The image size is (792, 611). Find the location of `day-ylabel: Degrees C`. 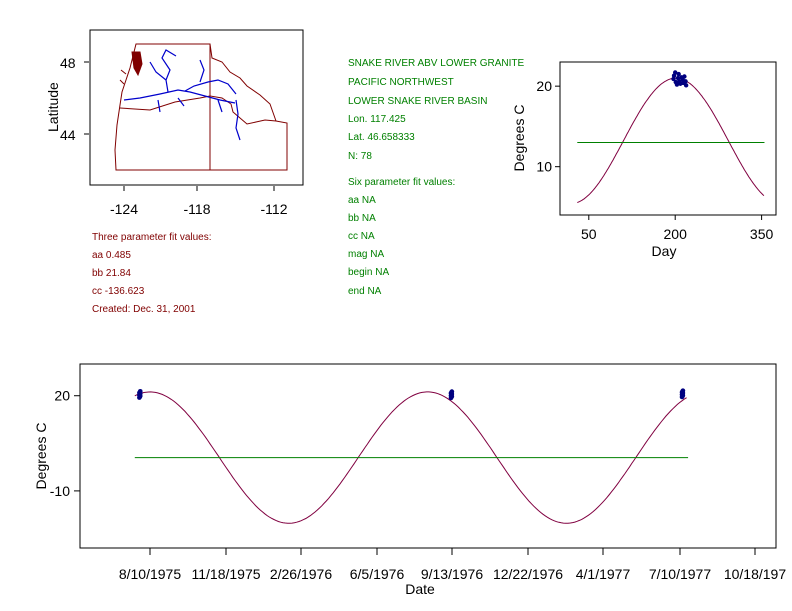

day-ylabel: Degrees C is located at coordinates (519, 138).